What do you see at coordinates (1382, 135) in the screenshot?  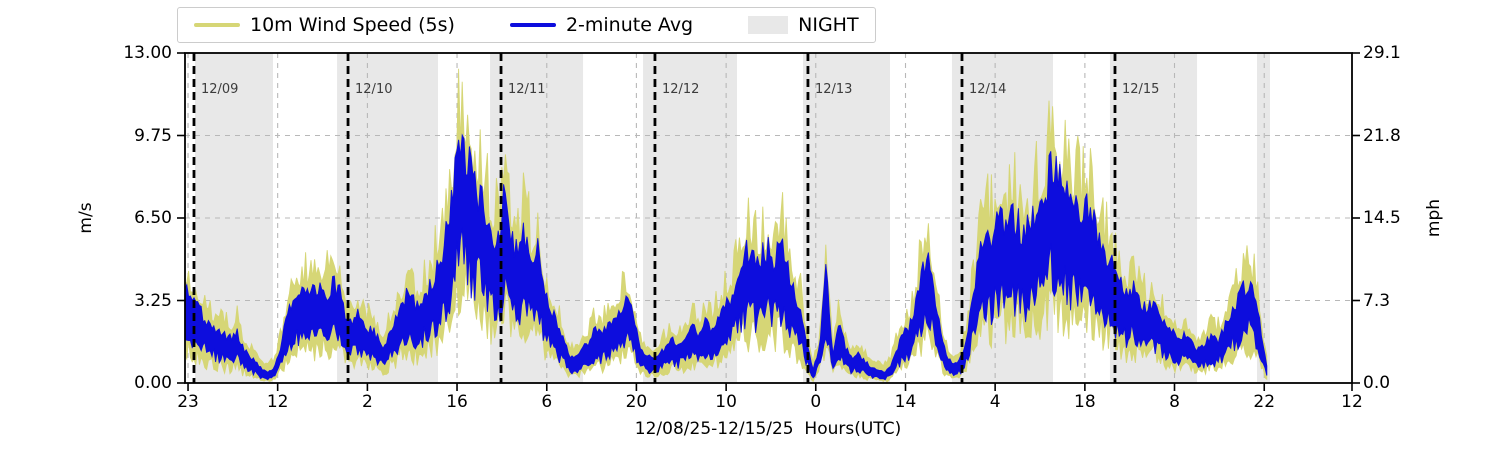 I see `y-tick-label-right: 21.8` at bounding box center [1382, 135].